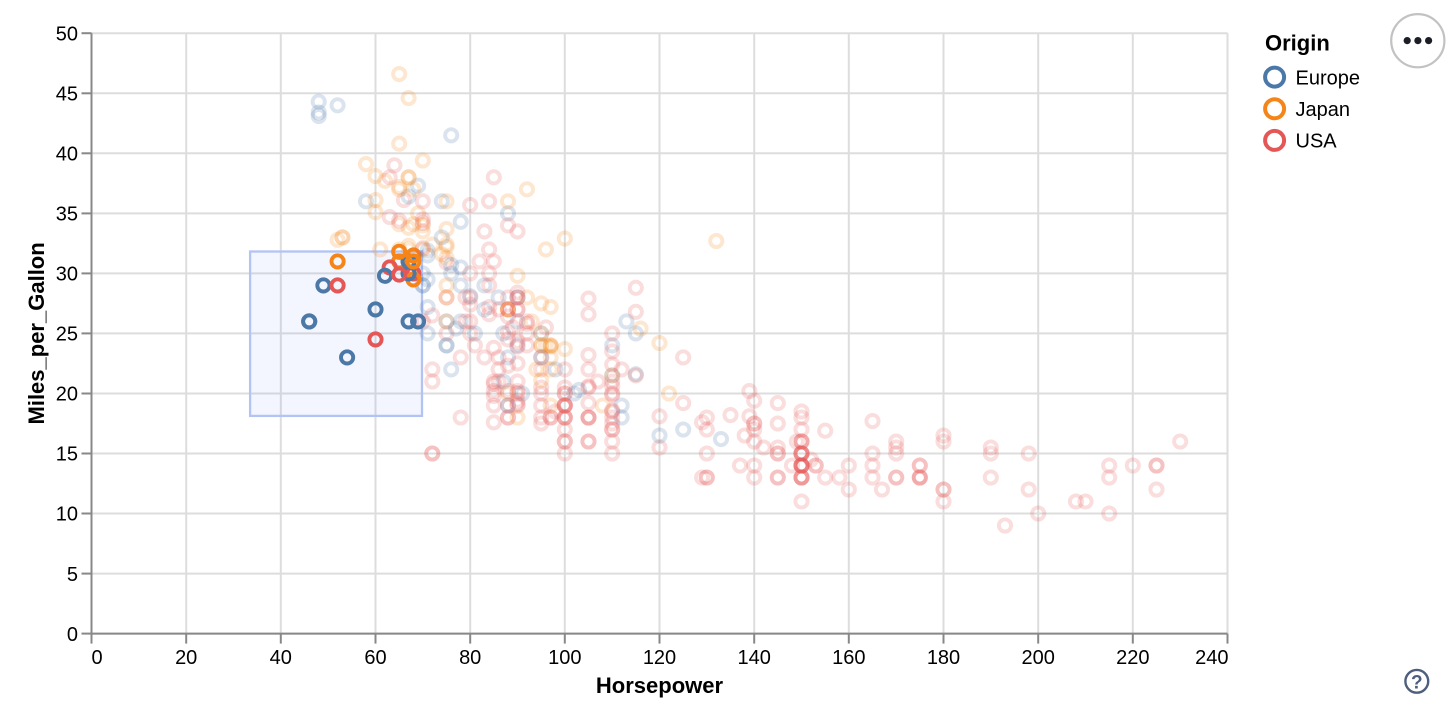 The image size is (1454, 717). What do you see at coordinates (1323, 110) in the screenshot?
I see `svg-text: Japan` at bounding box center [1323, 110].